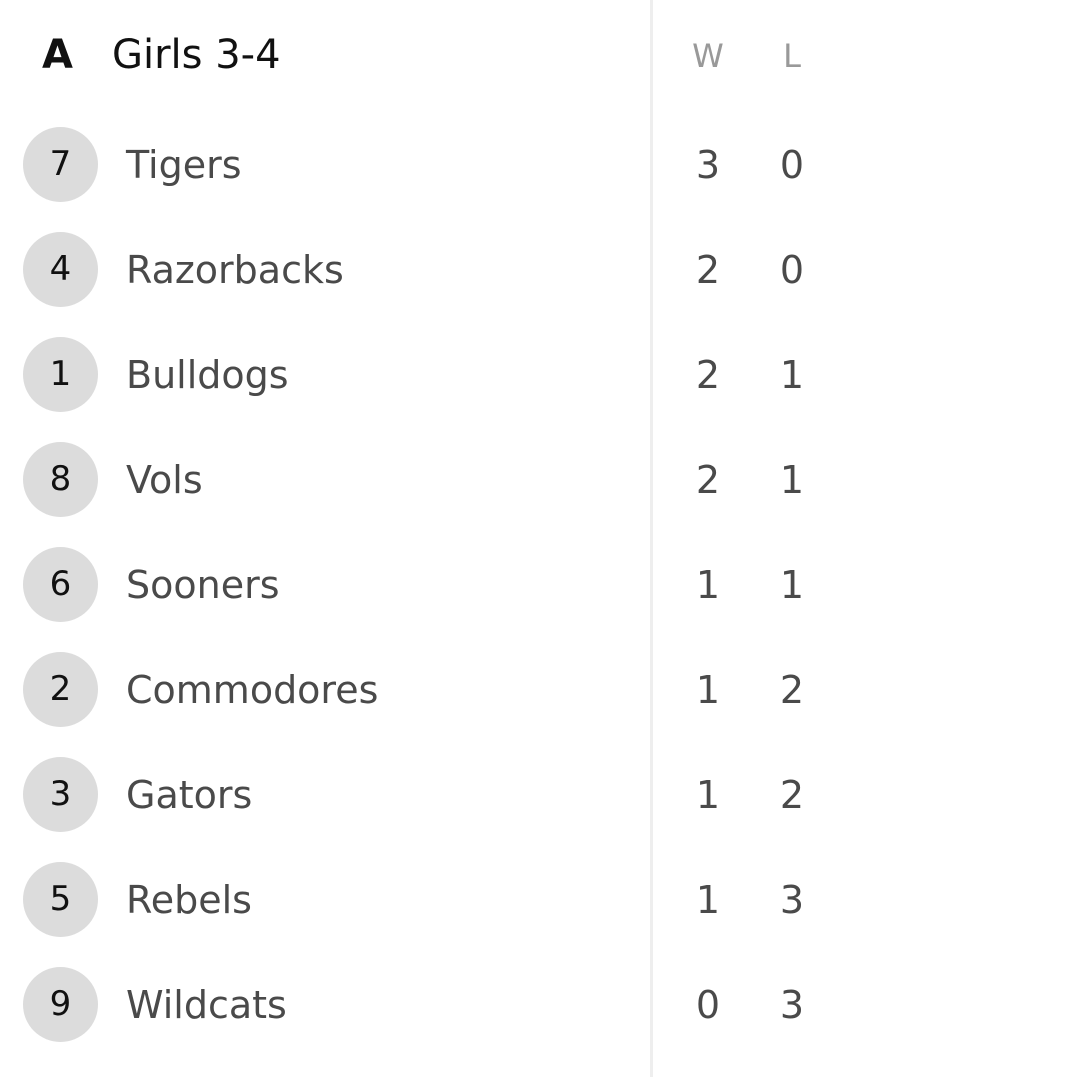 The image size is (1083, 1077). Describe the element at coordinates (206, 1005) in the screenshot. I see `team-name: Wildcats` at that location.